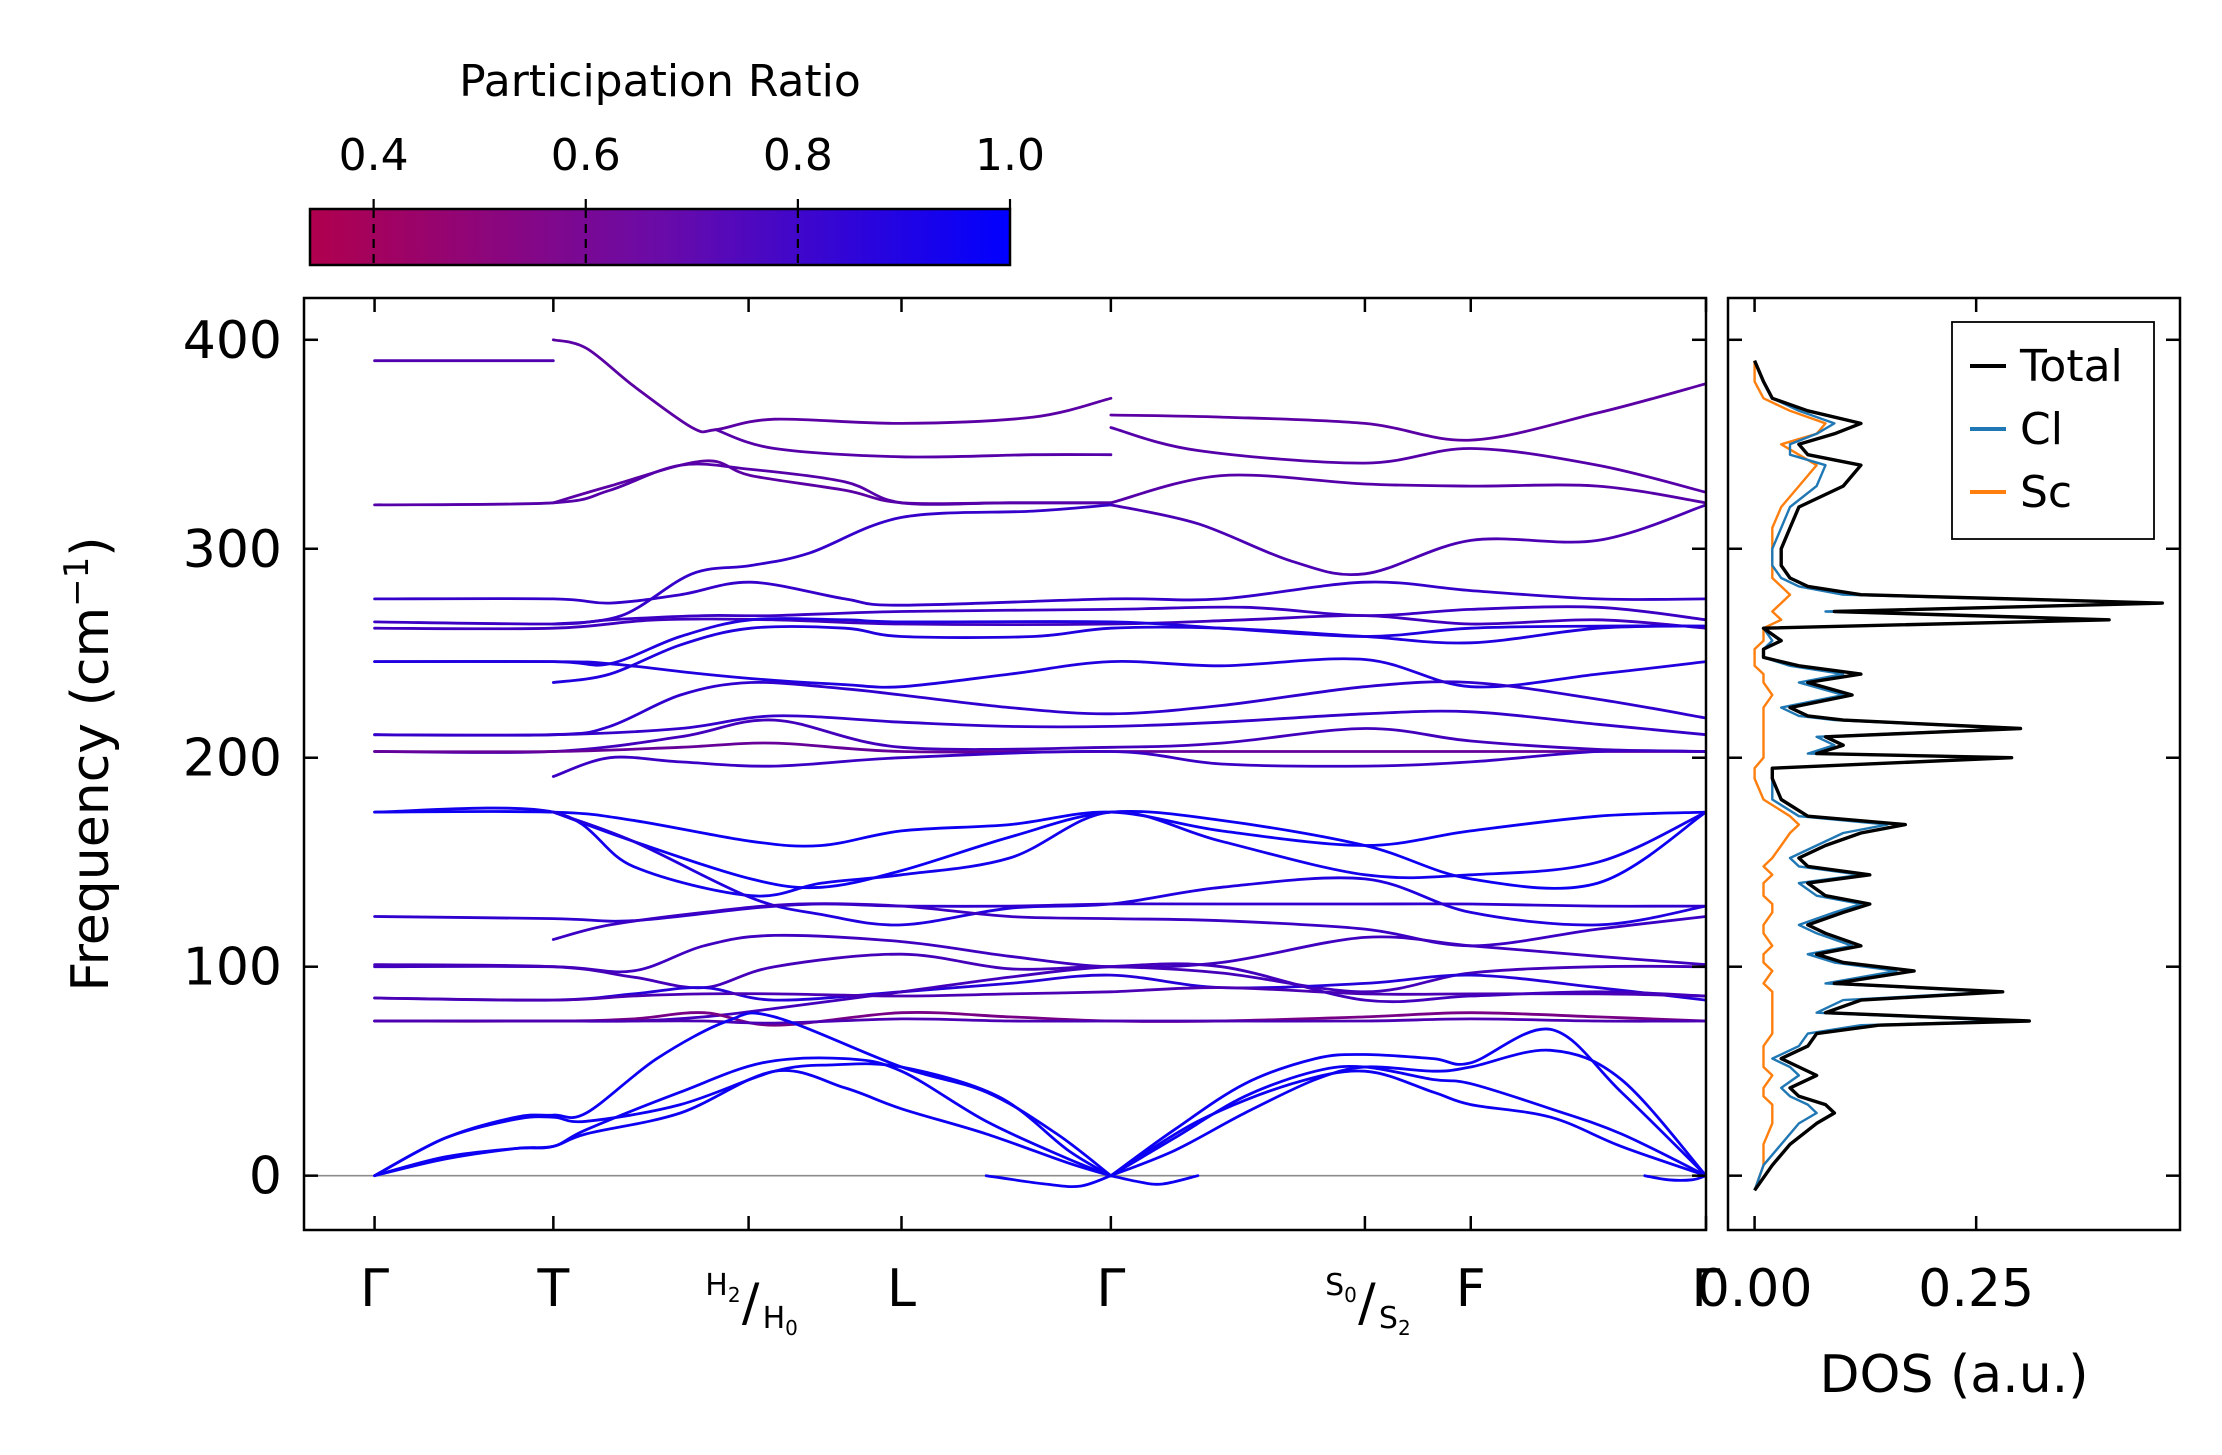  What do you see at coordinates (232, 968) in the screenshot?
I see `y-tick-label: 100` at bounding box center [232, 968].